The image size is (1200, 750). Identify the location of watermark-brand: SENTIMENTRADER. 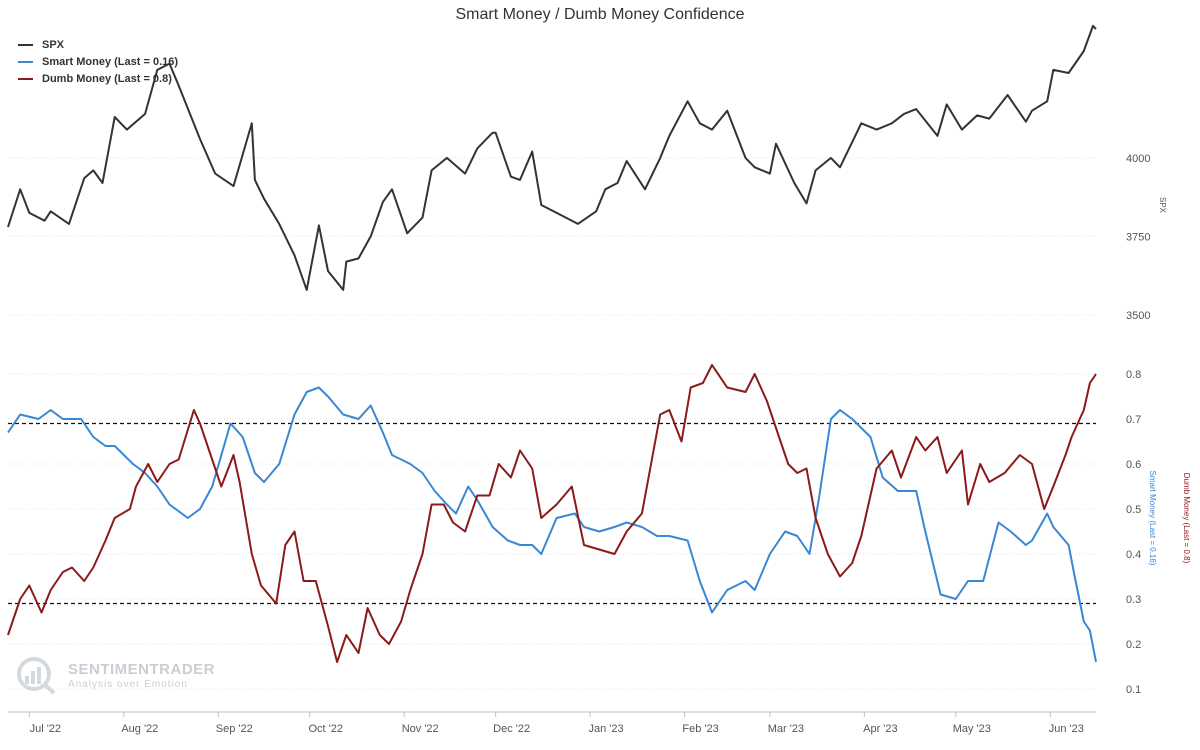
(141, 669).